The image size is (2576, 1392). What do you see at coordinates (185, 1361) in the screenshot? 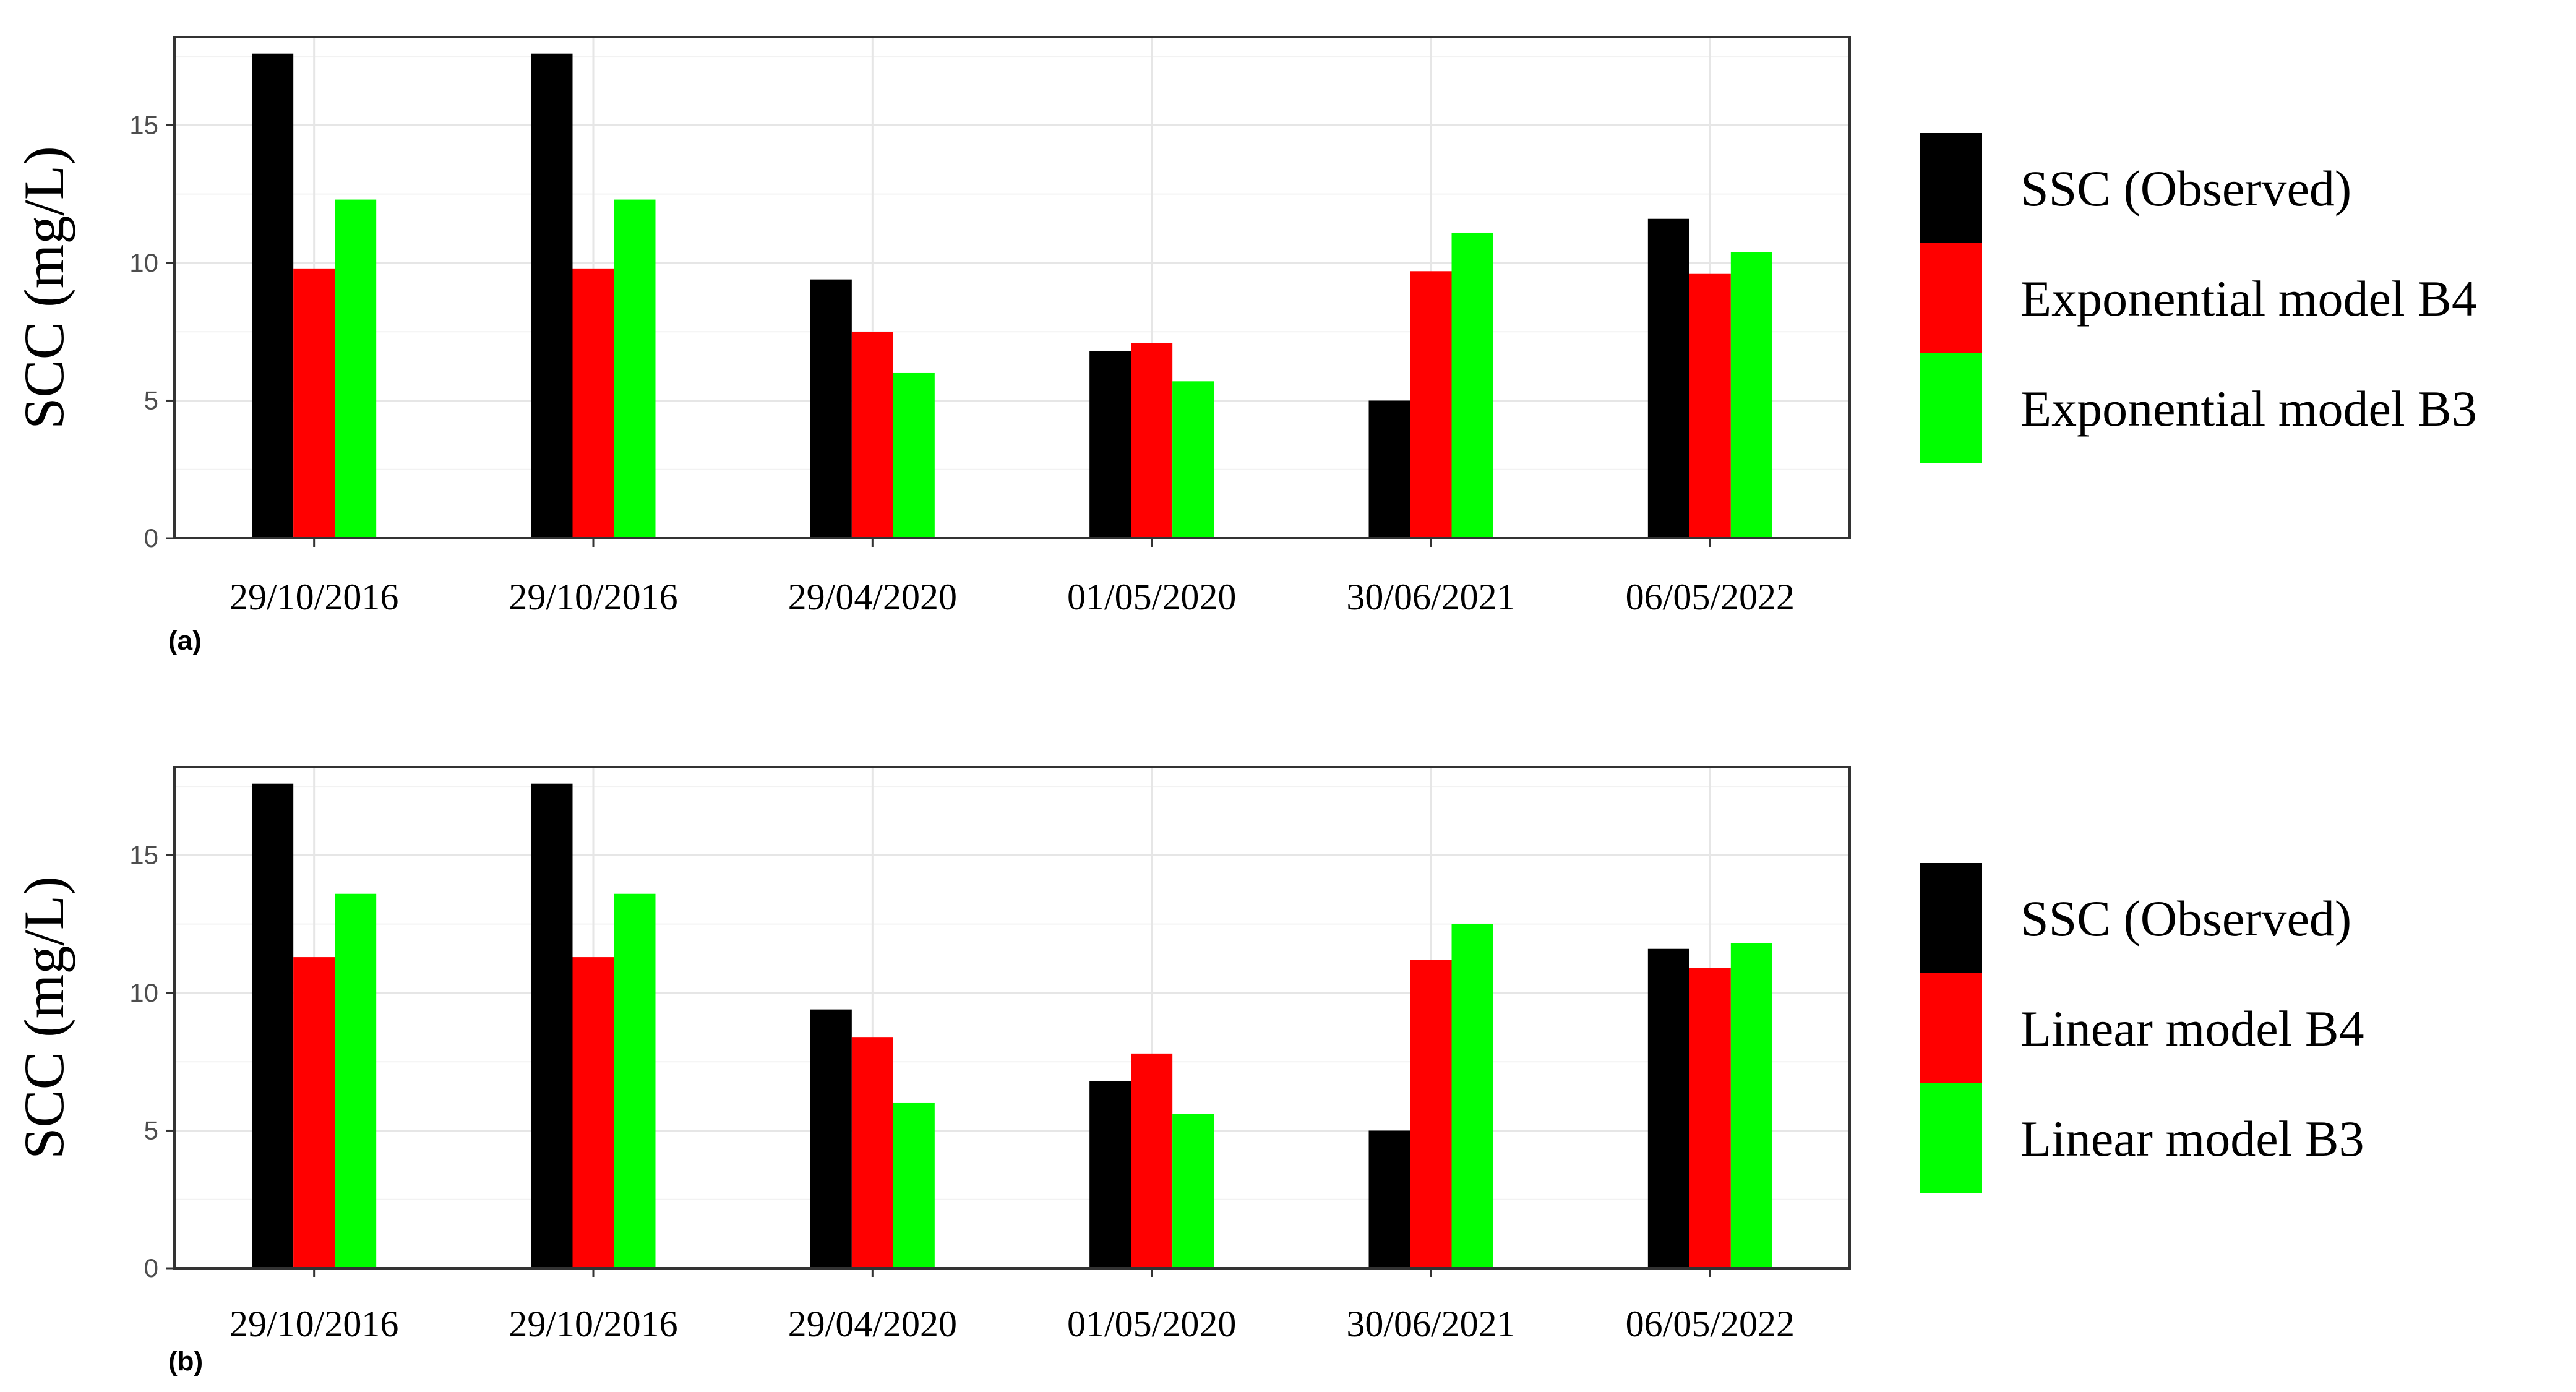
I see `panel-label: (b)` at bounding box center [185, 1361].